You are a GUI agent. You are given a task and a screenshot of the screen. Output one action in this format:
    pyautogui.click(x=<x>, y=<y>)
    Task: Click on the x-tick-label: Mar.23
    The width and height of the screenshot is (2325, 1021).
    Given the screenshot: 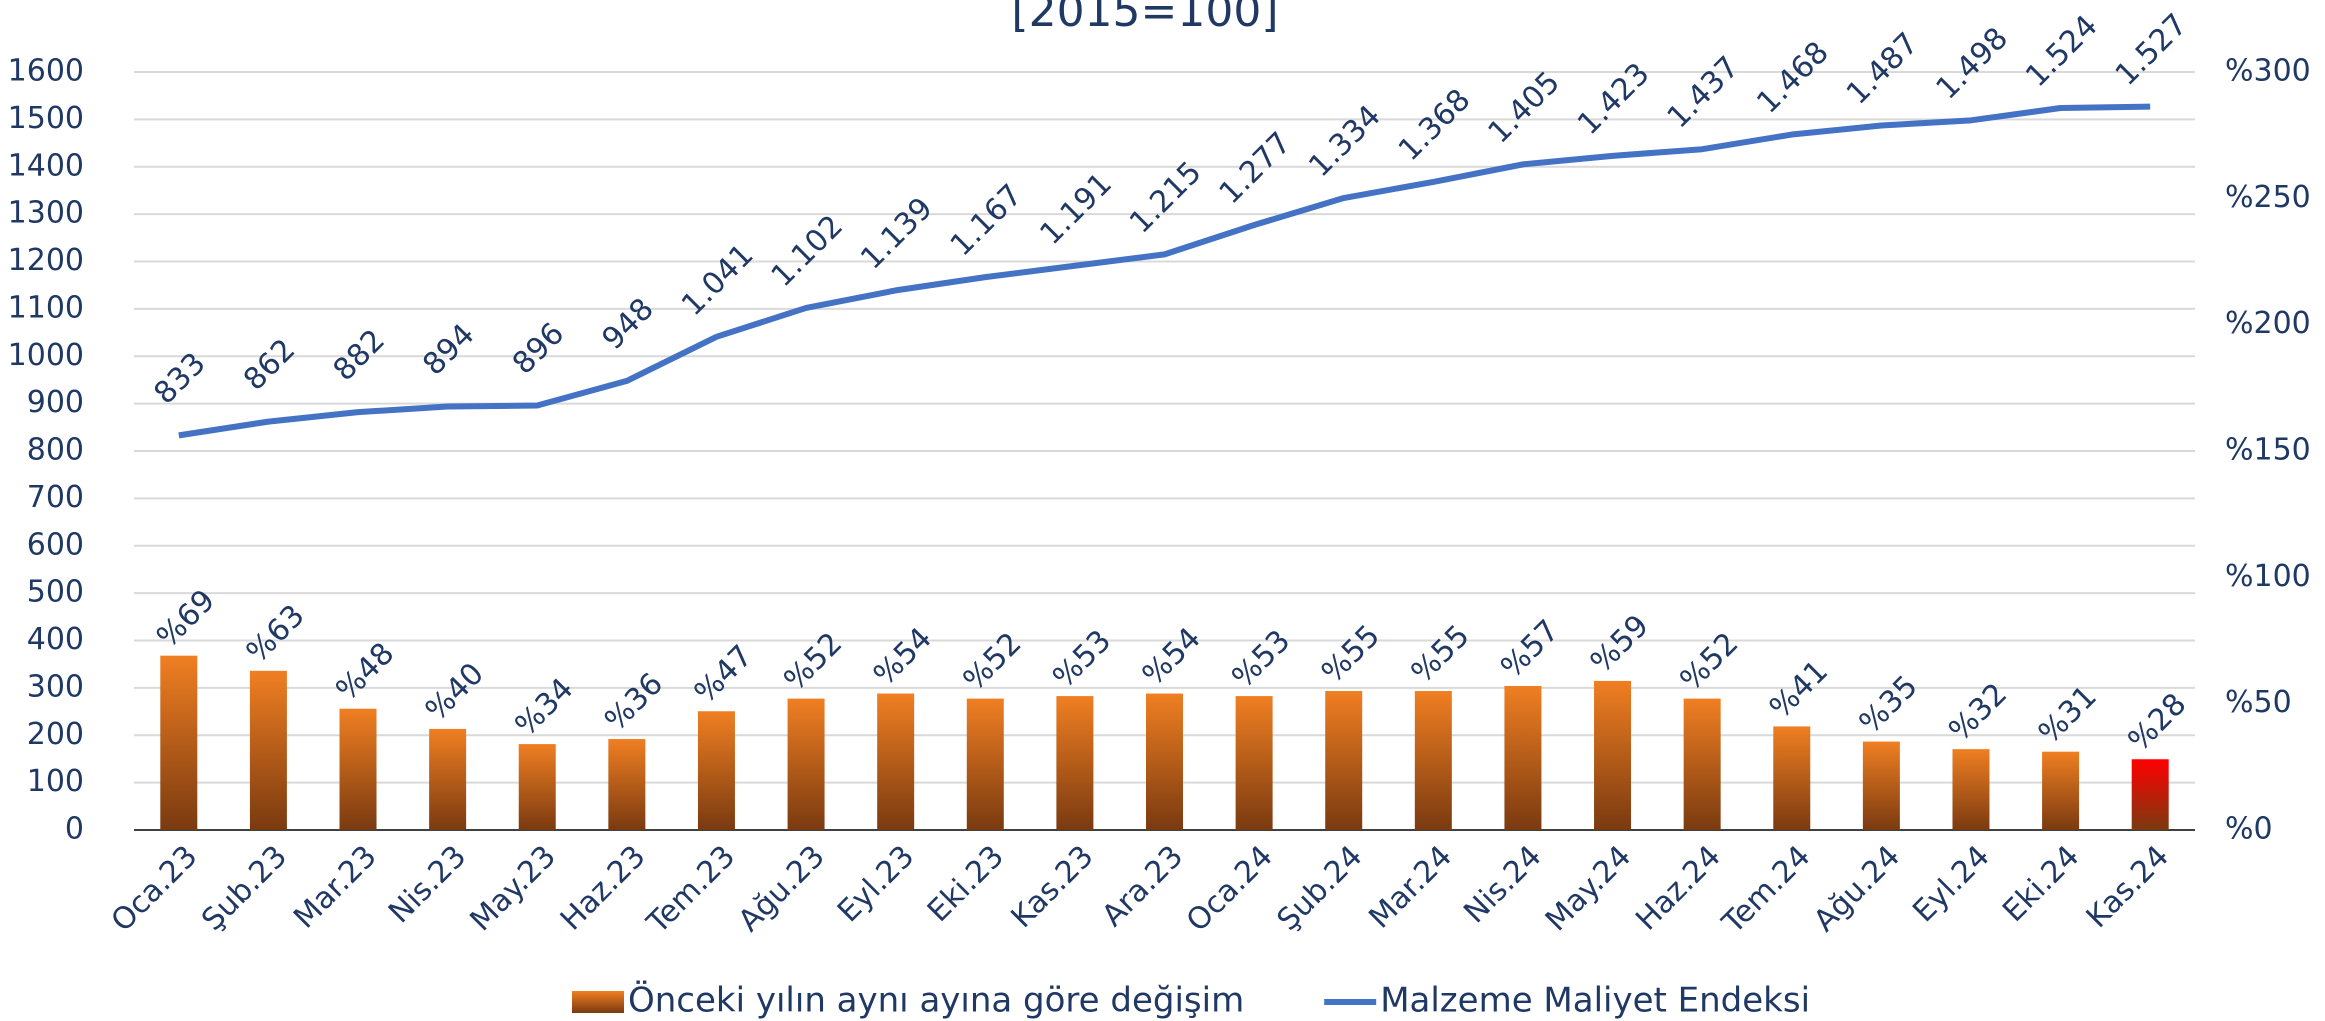 What is the action you would take?
    pyautogui.click(x=335, y=887)
    